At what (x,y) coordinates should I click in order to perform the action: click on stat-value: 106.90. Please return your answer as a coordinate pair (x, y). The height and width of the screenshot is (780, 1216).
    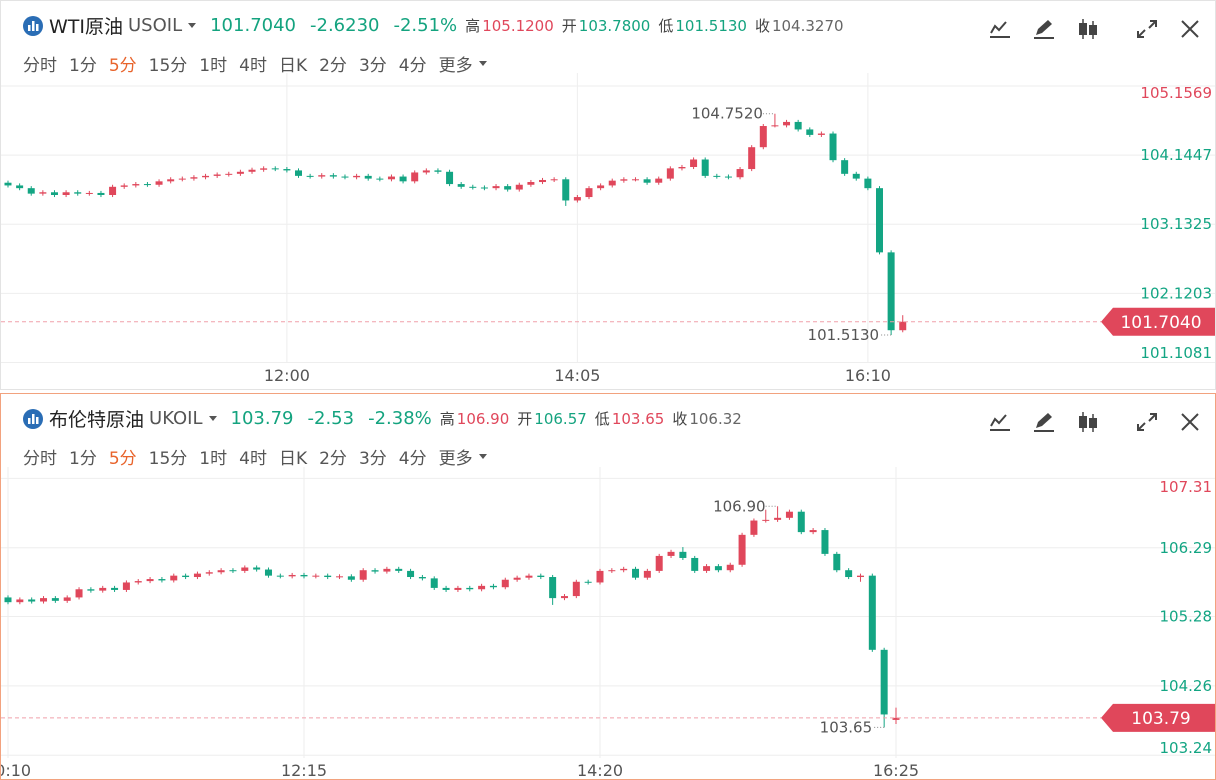
    Looking at the image, I should click on (483, 418).